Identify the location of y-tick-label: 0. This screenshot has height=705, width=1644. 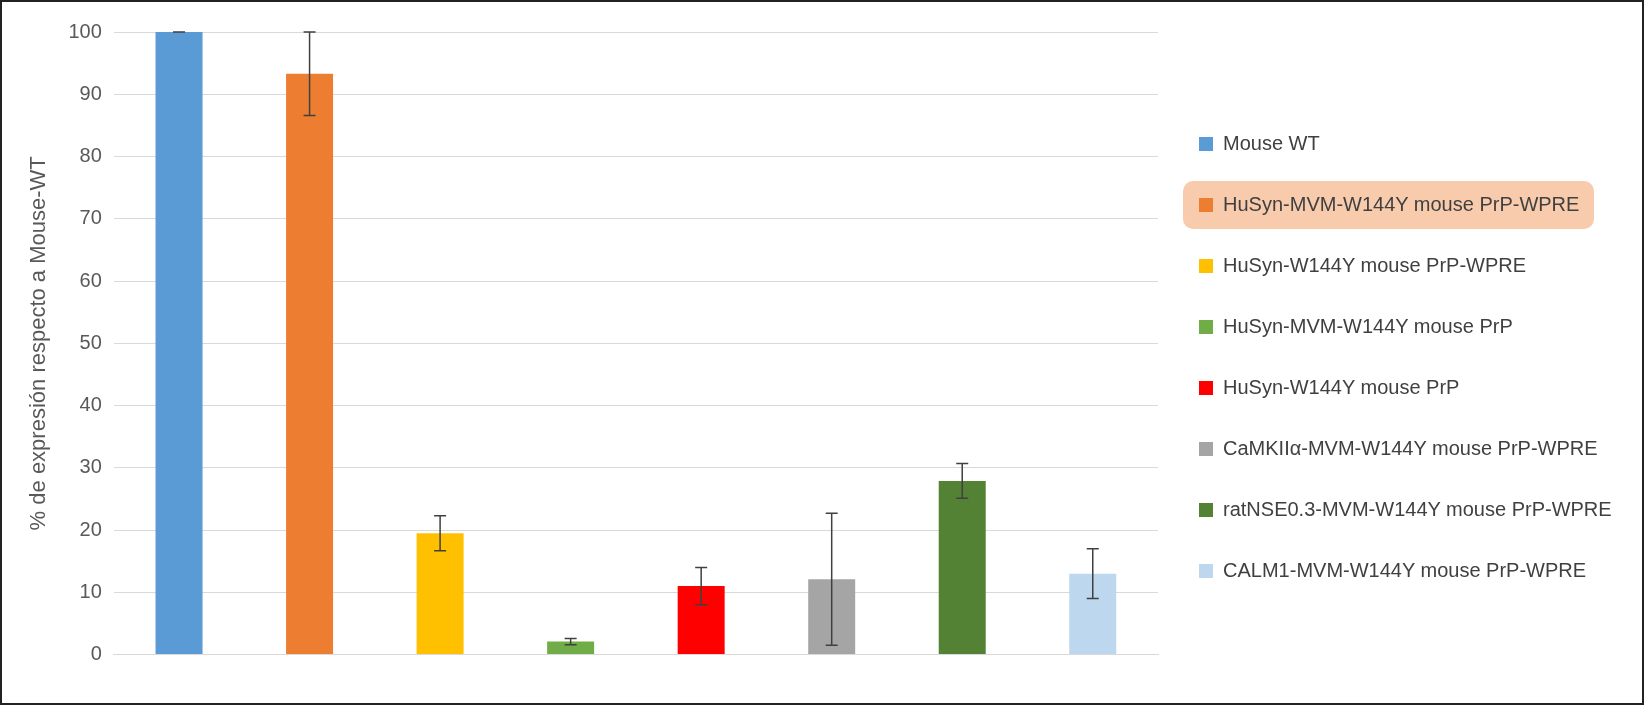
(96, 653).